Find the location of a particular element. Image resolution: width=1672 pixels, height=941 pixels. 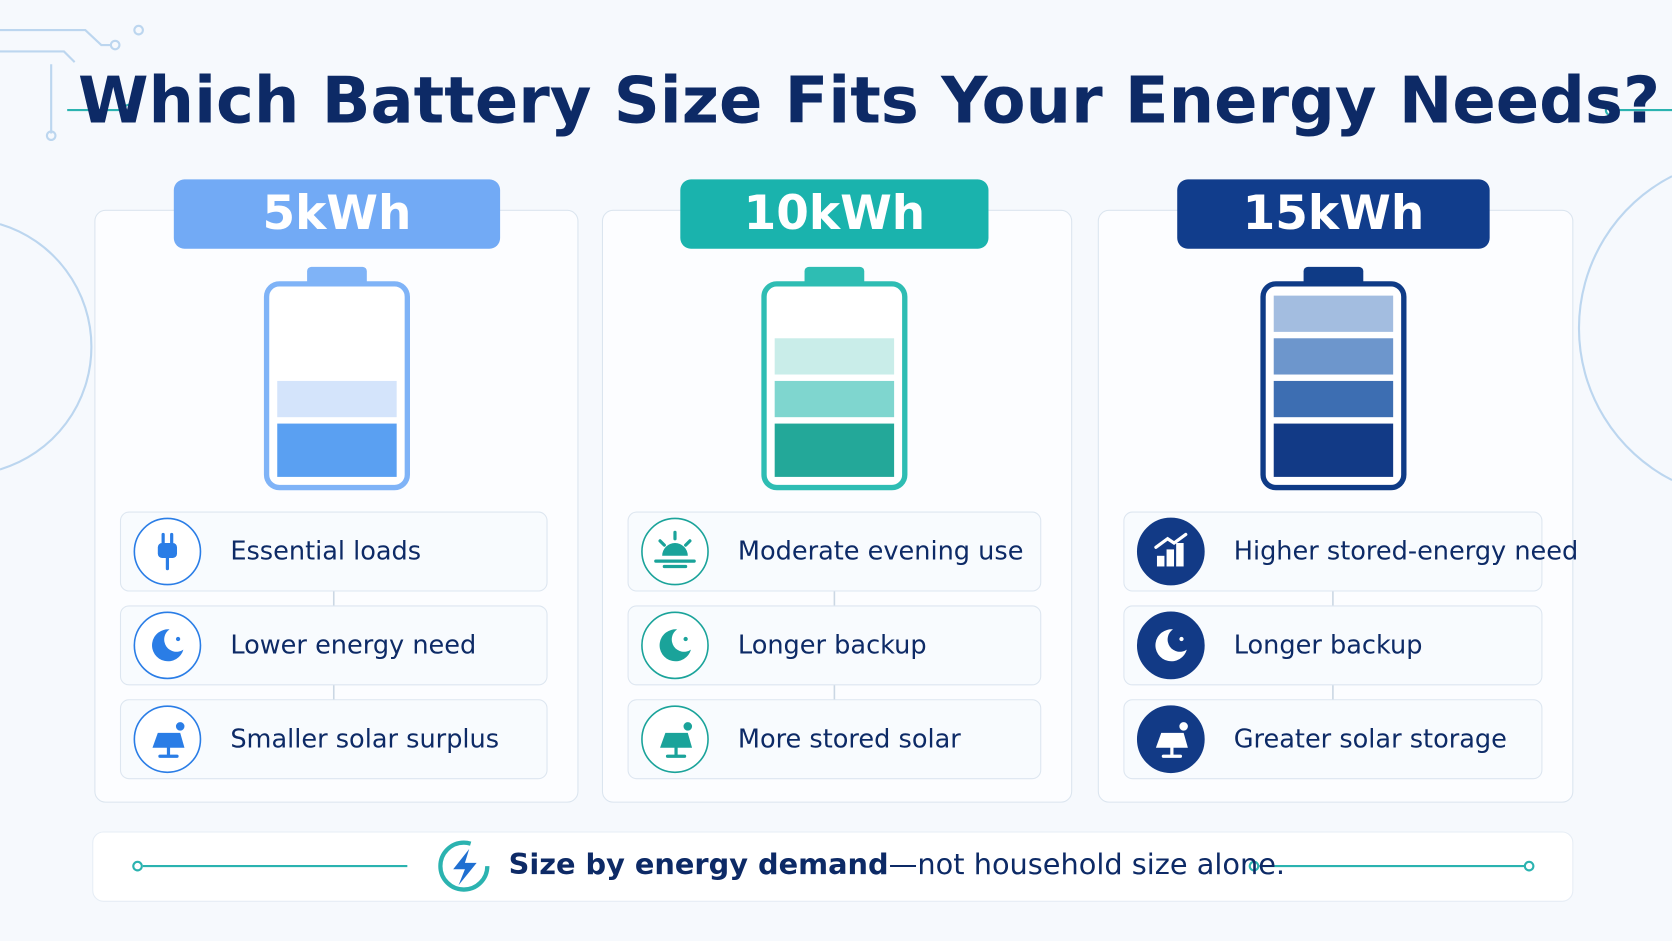

footer-lines is located at coordinates (833, 866).